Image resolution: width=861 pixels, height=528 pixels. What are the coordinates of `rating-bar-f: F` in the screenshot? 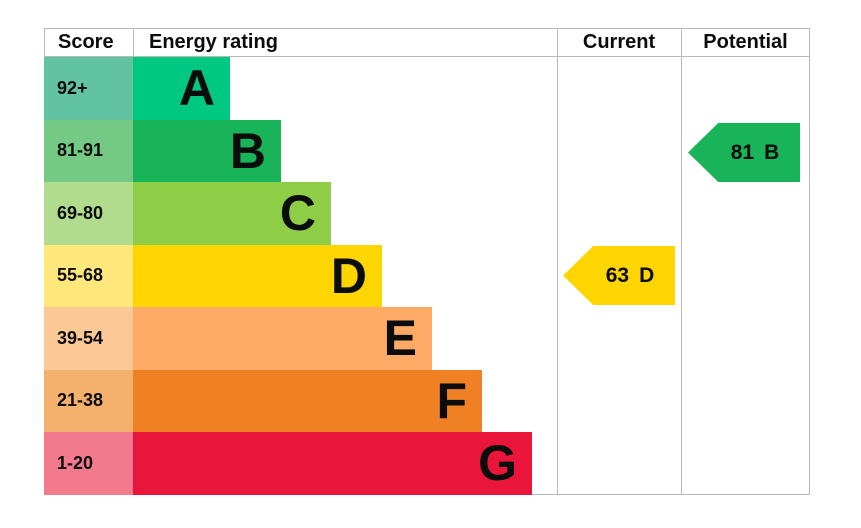 It's located at (307, 400).